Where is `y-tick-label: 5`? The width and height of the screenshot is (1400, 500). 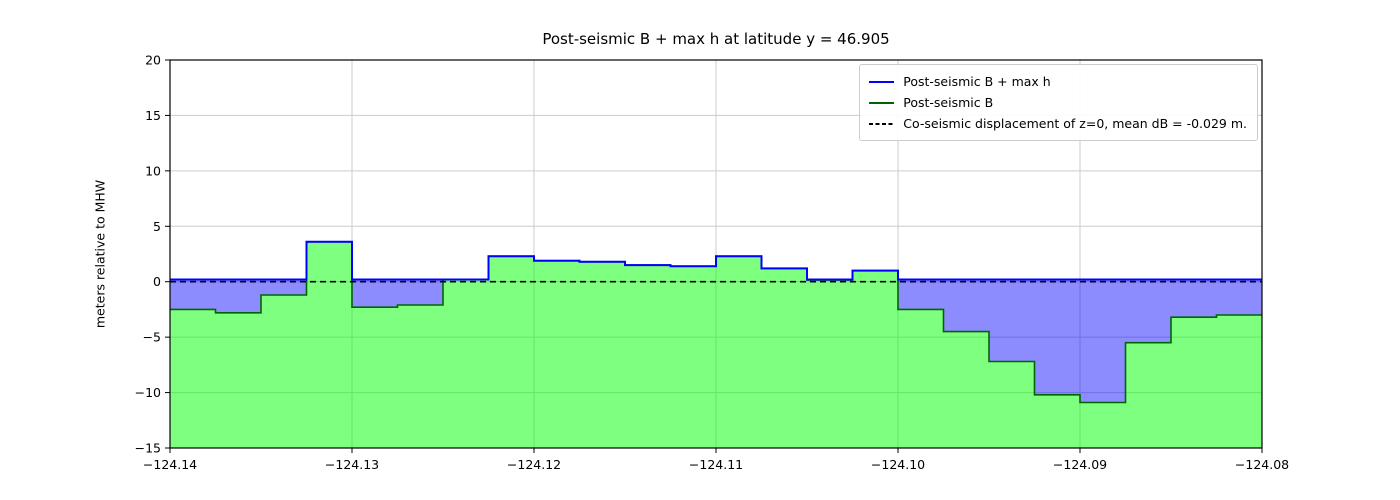 y-tick-label: 5 is located at coordinates (157, 226).